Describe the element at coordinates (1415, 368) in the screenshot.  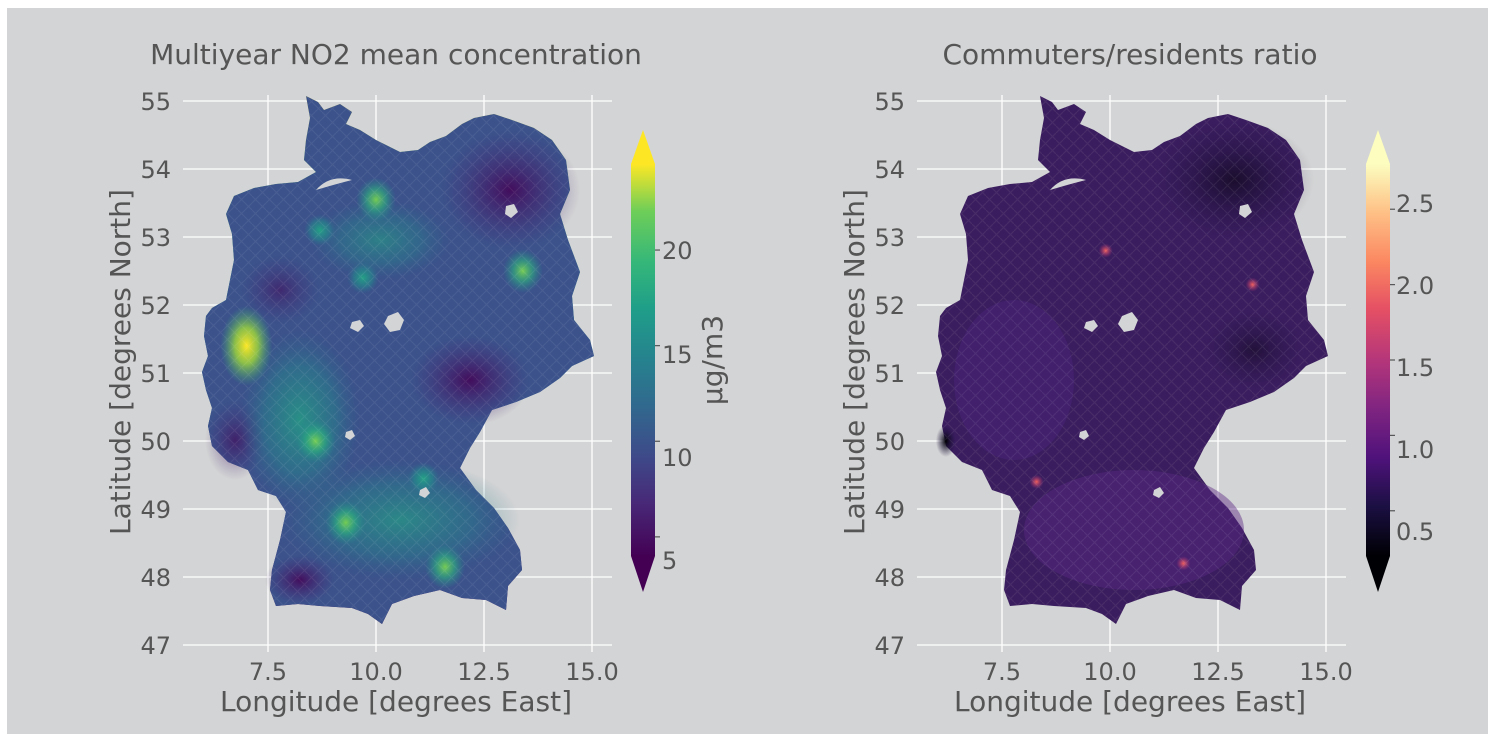
I see `colorbar-tick-label: 1.5` at that location.